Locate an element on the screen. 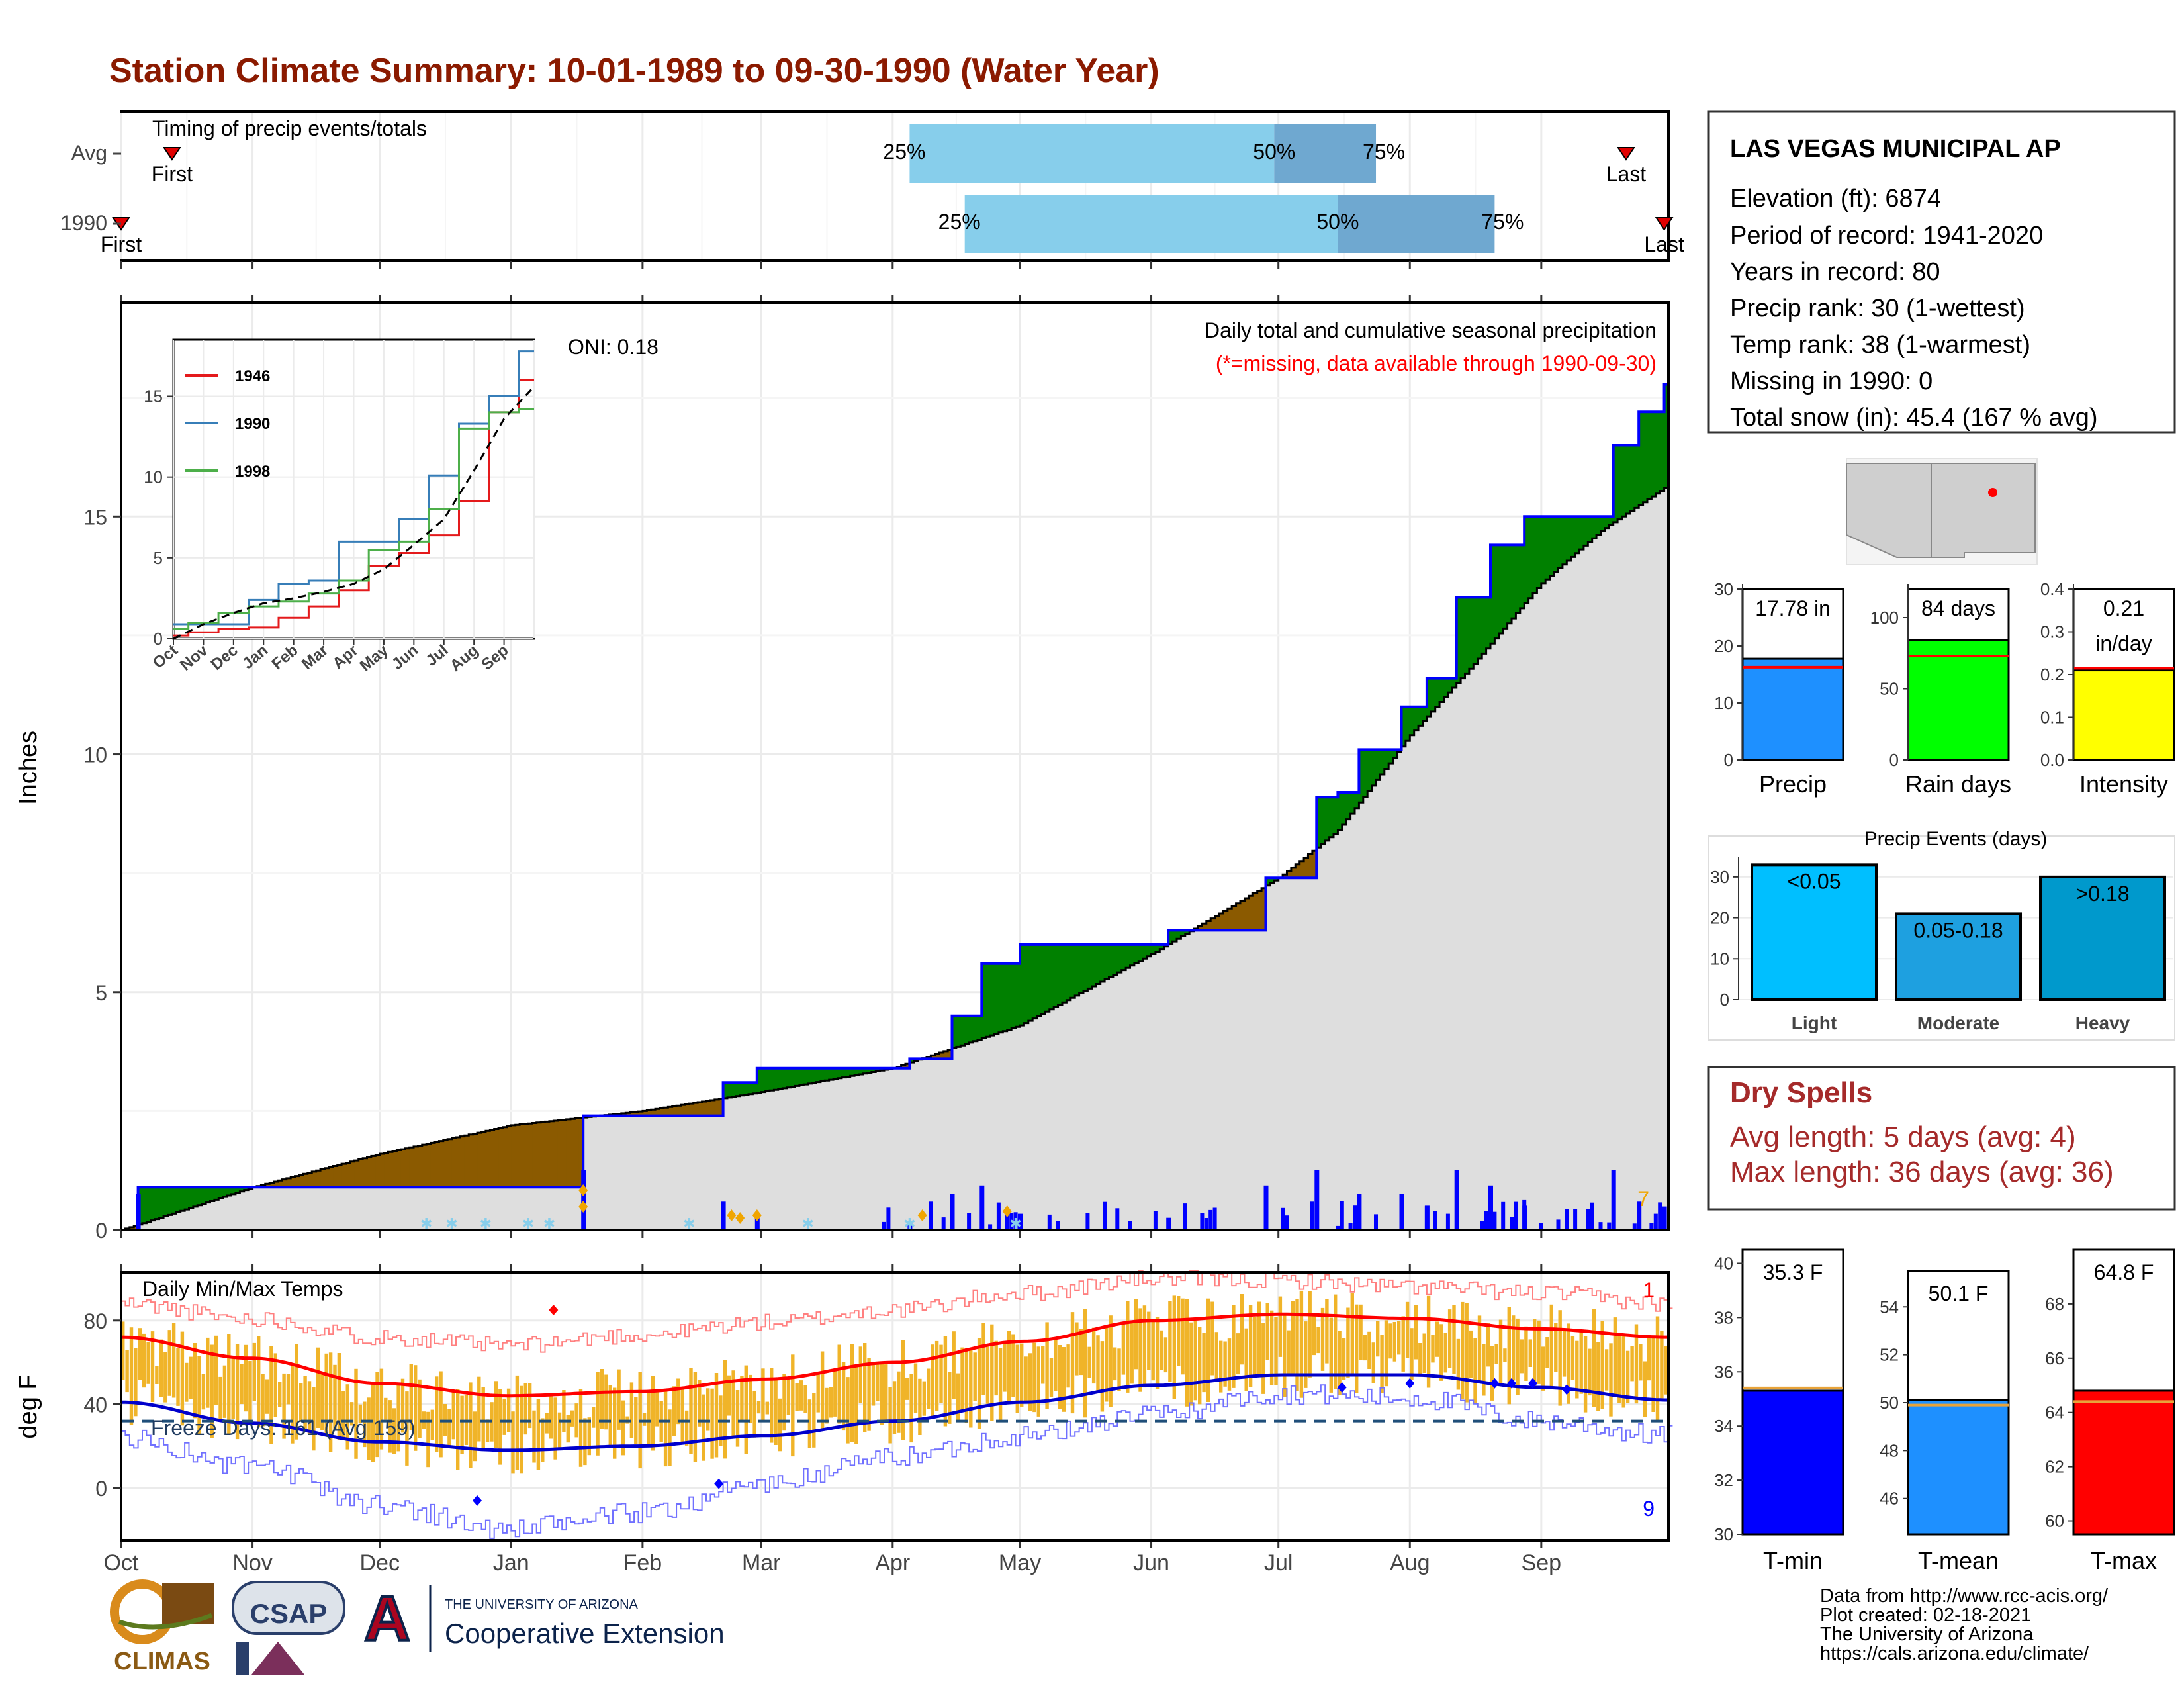 Image resolution: width=2184 pixels, height=1688 pixels. events-title: Precip Events (days) is located at coordinates (1956, 839).